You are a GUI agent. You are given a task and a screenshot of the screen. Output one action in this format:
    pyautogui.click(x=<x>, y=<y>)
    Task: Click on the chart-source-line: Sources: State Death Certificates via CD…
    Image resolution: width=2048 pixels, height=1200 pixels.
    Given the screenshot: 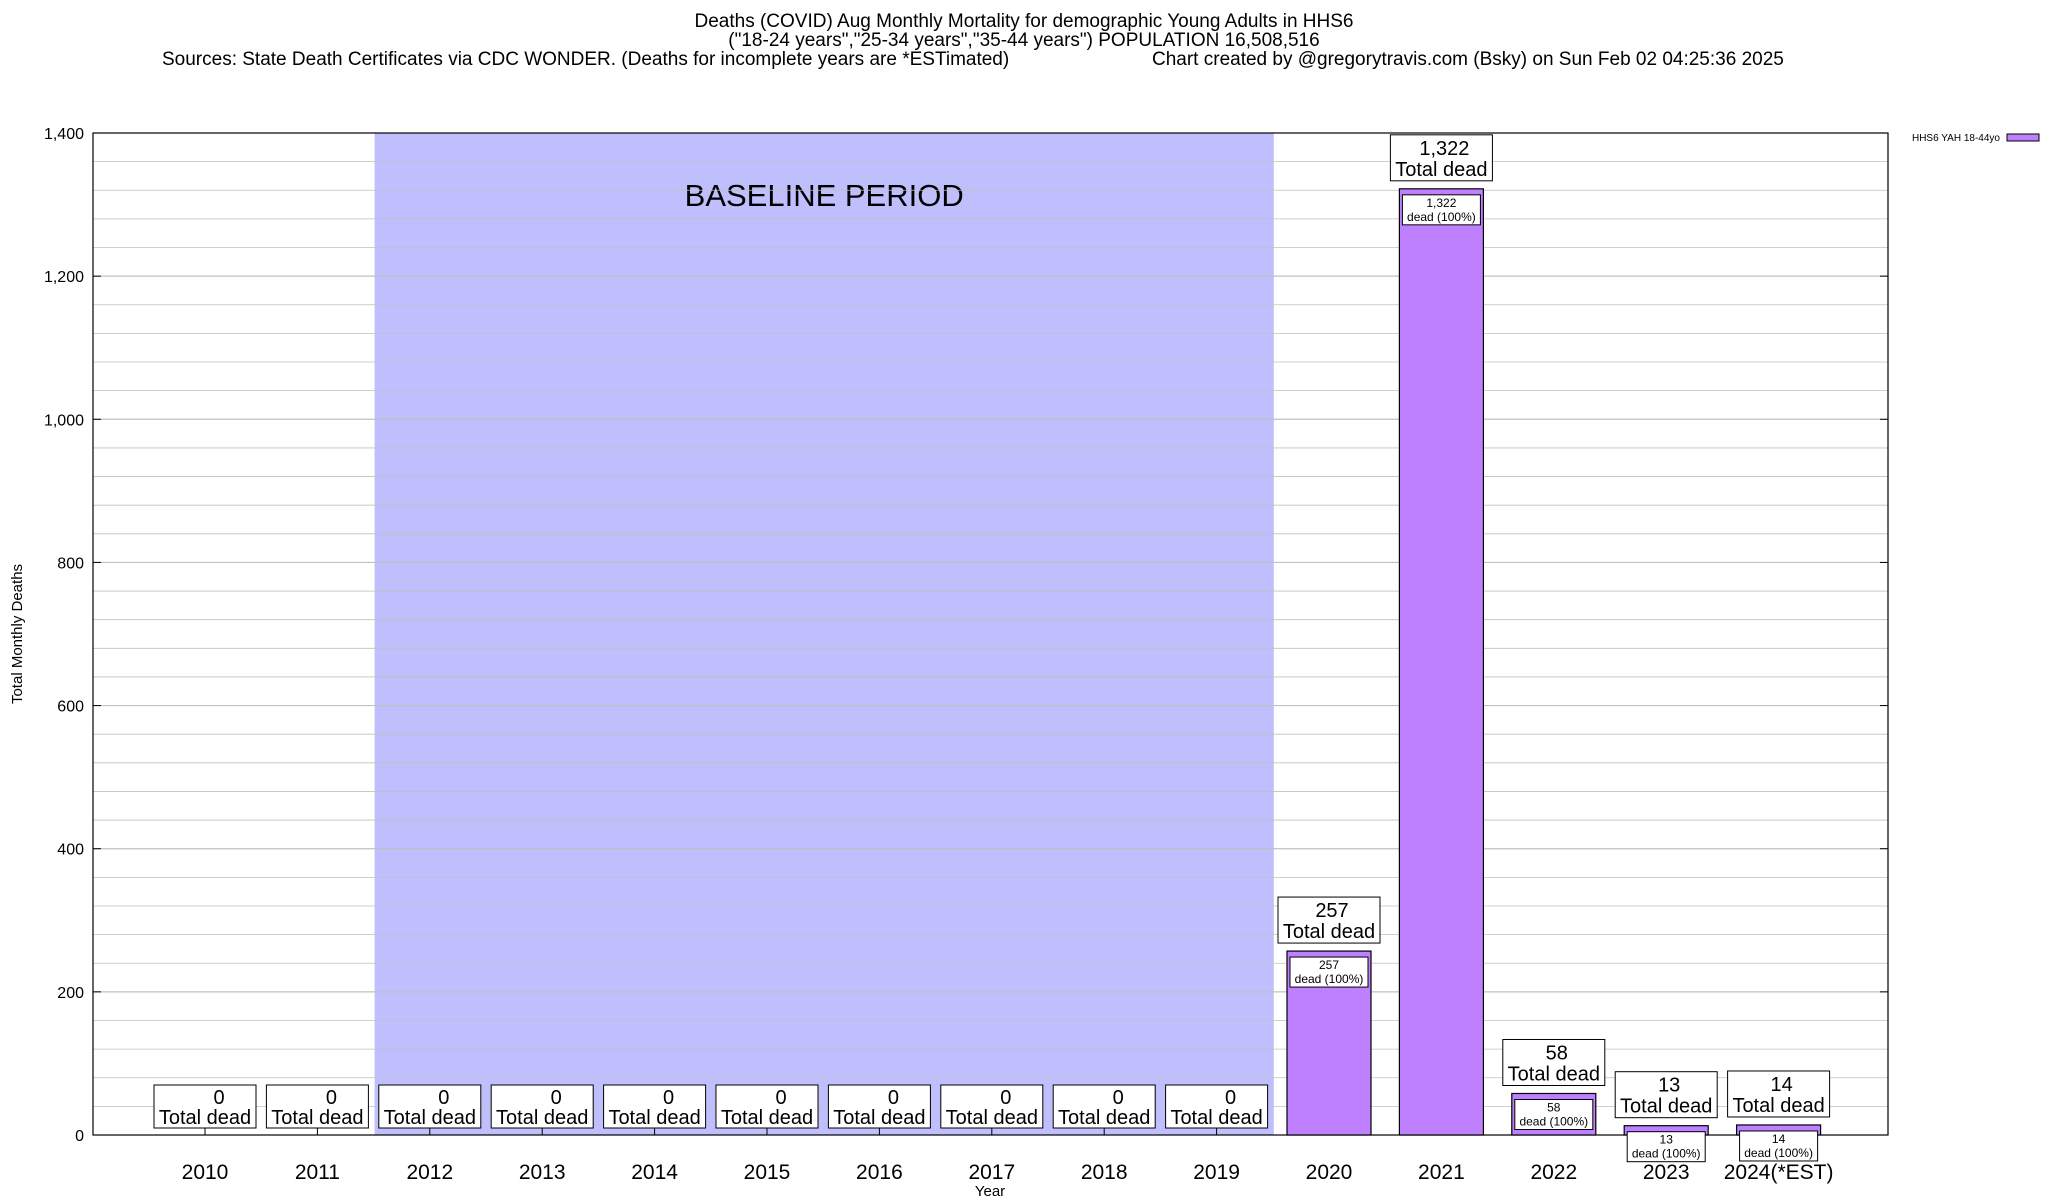 What is the action you would take?
    pyautogui.click(x=1024, y=59)
    